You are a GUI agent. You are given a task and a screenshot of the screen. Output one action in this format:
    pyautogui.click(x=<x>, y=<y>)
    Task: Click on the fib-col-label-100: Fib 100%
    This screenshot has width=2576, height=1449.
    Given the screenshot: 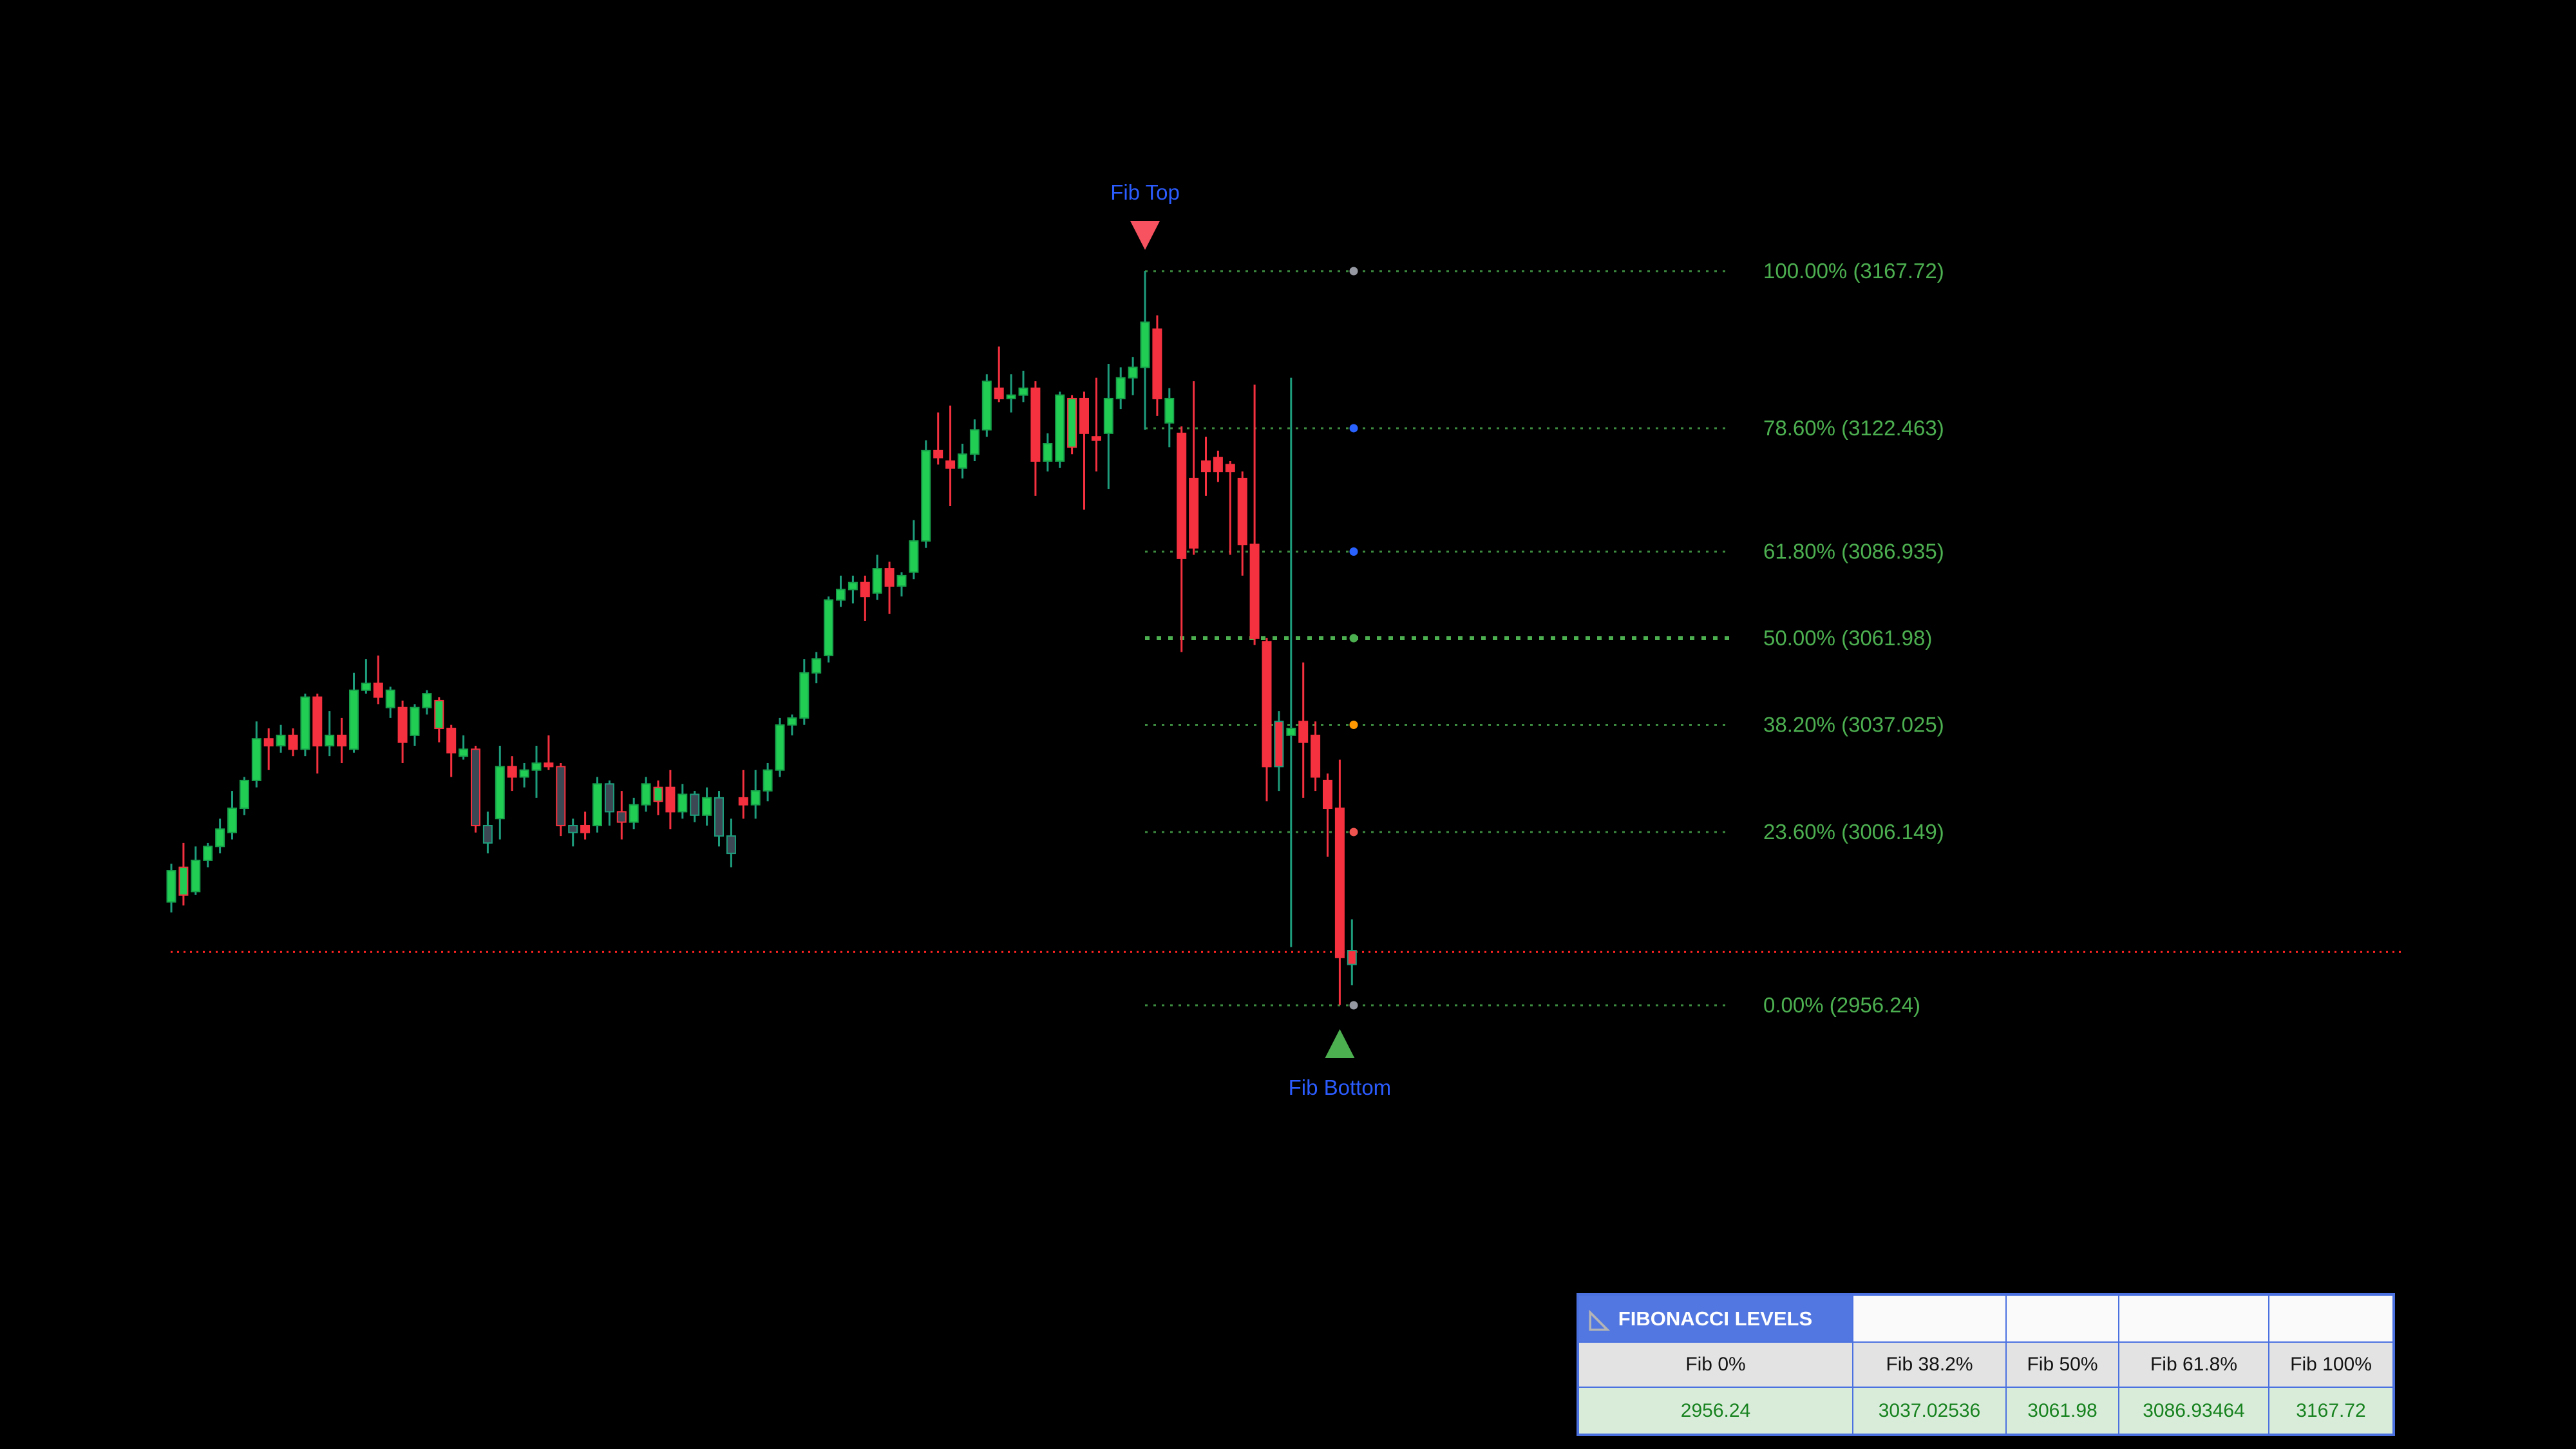 What is the action you would take?
    pyautogui.click(x=2331, y=1364)
    